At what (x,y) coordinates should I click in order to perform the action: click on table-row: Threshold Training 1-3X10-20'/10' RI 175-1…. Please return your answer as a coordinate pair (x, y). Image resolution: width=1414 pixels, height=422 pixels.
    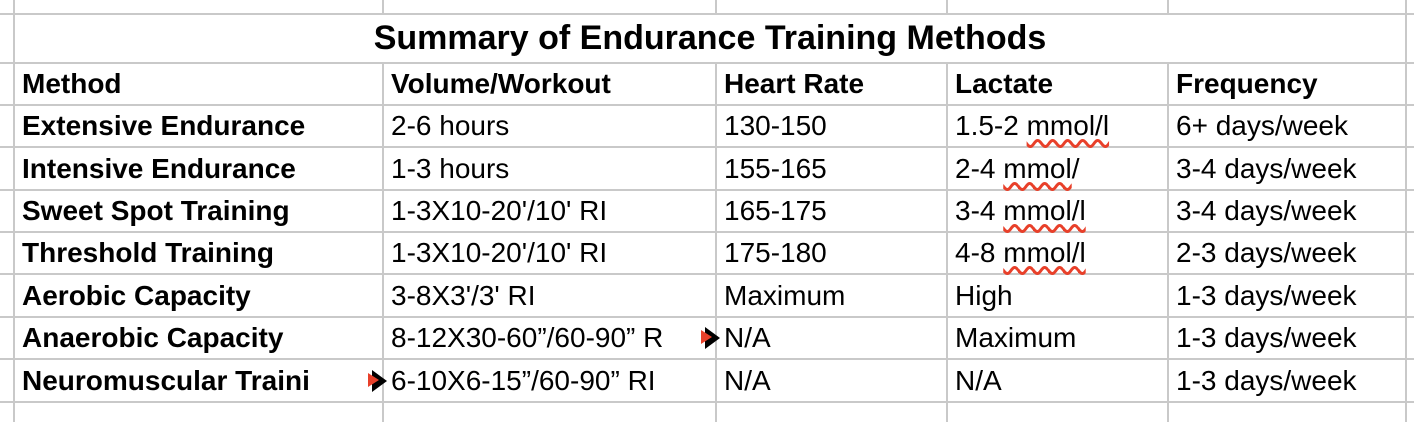
    Looking at the image, I should click on (707, 253).